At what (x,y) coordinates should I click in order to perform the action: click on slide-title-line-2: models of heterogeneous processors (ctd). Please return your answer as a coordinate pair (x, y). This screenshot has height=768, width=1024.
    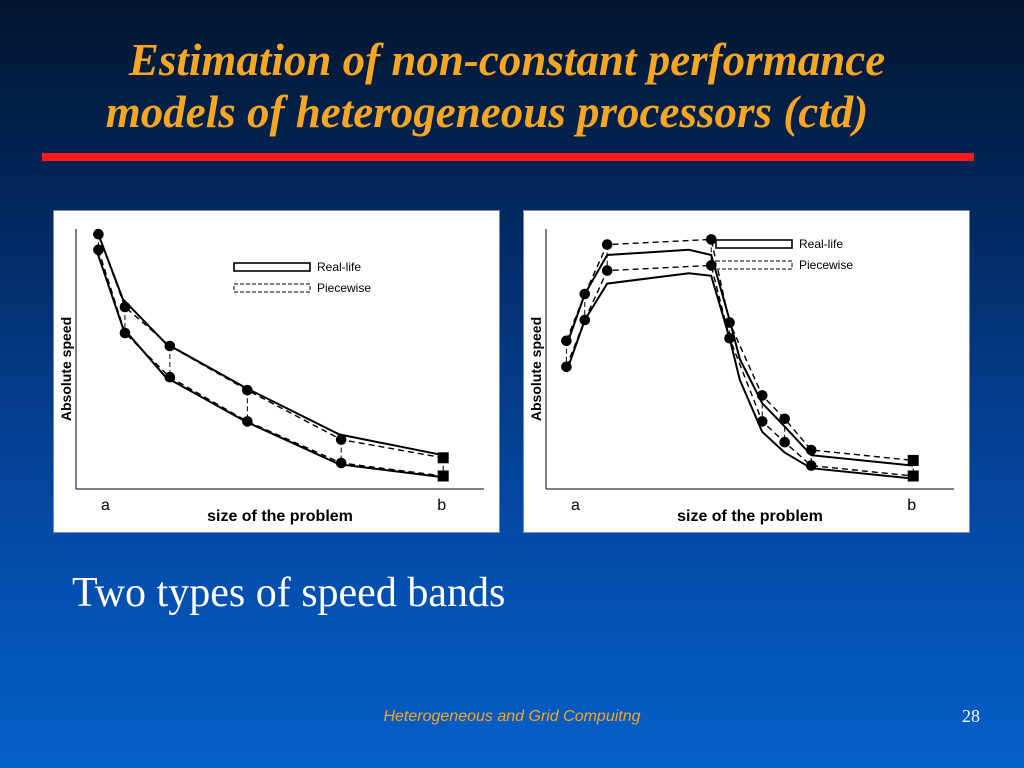
    Looking at the image, I should click on (487, 112).